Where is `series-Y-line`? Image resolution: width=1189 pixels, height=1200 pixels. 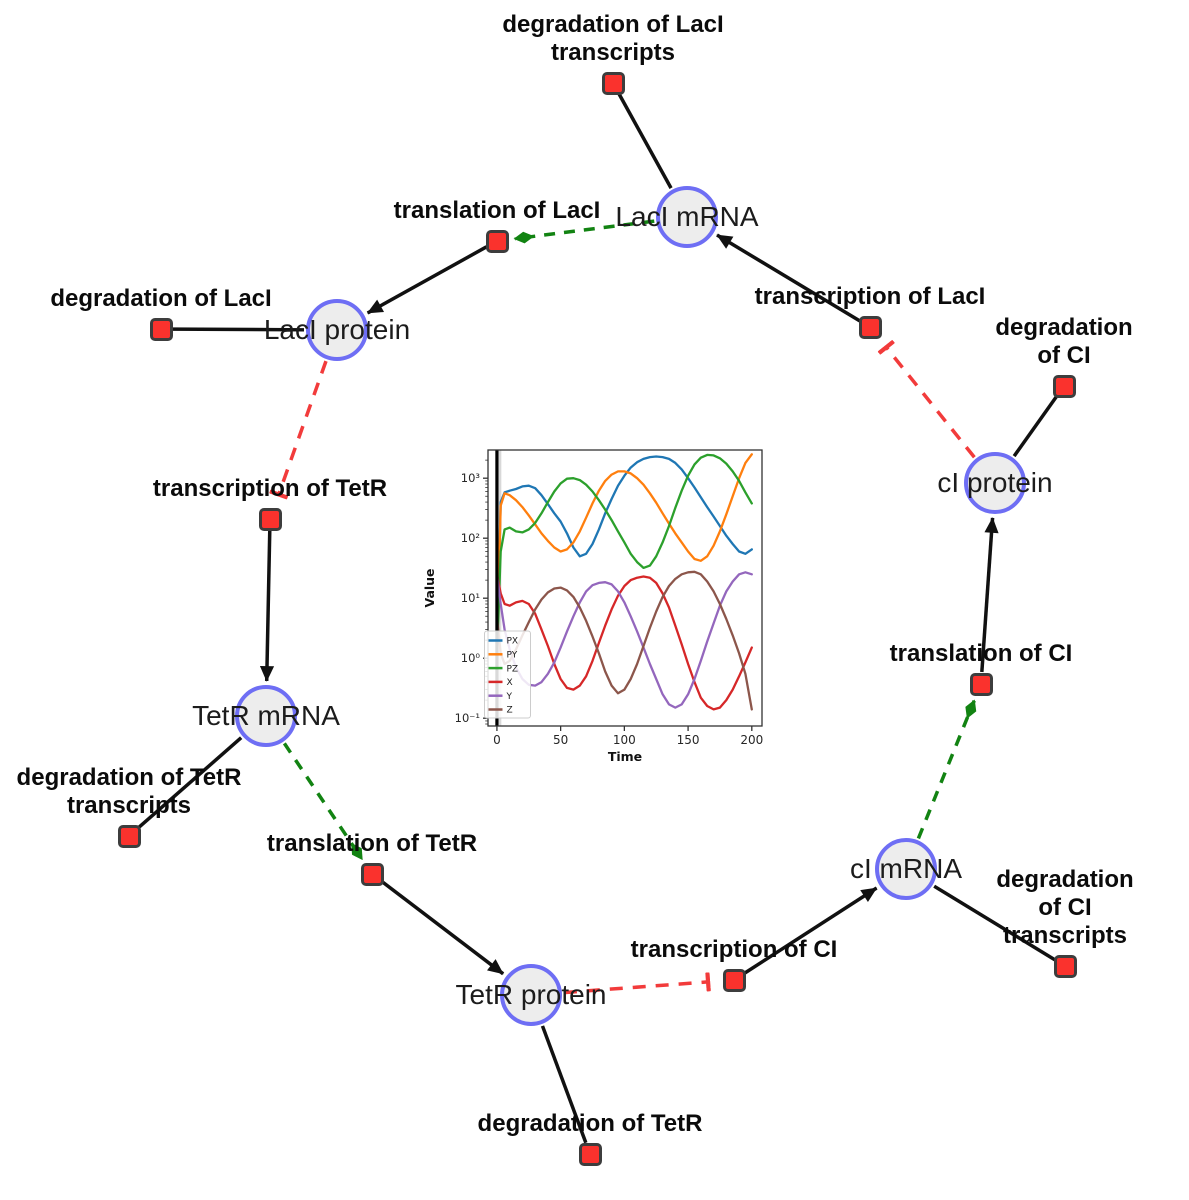 series-Y-line is located at coordinates (624, 640).